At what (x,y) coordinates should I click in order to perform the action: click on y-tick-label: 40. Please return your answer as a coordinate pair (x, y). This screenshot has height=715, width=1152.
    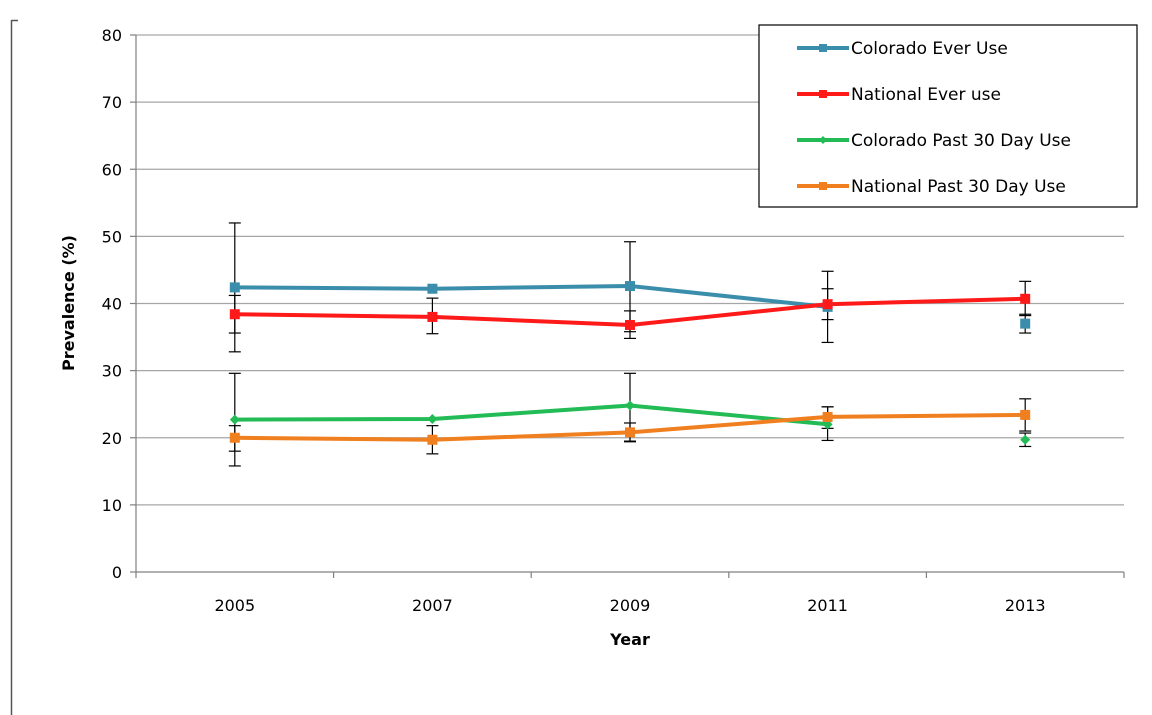
    Looking at the image, I should click on (112, 304).